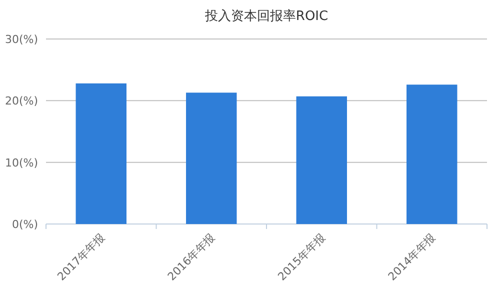  Describe the element at coordinates (21, 39) in the screenshot. I see `y-tick-label: 30(%)` at that location.